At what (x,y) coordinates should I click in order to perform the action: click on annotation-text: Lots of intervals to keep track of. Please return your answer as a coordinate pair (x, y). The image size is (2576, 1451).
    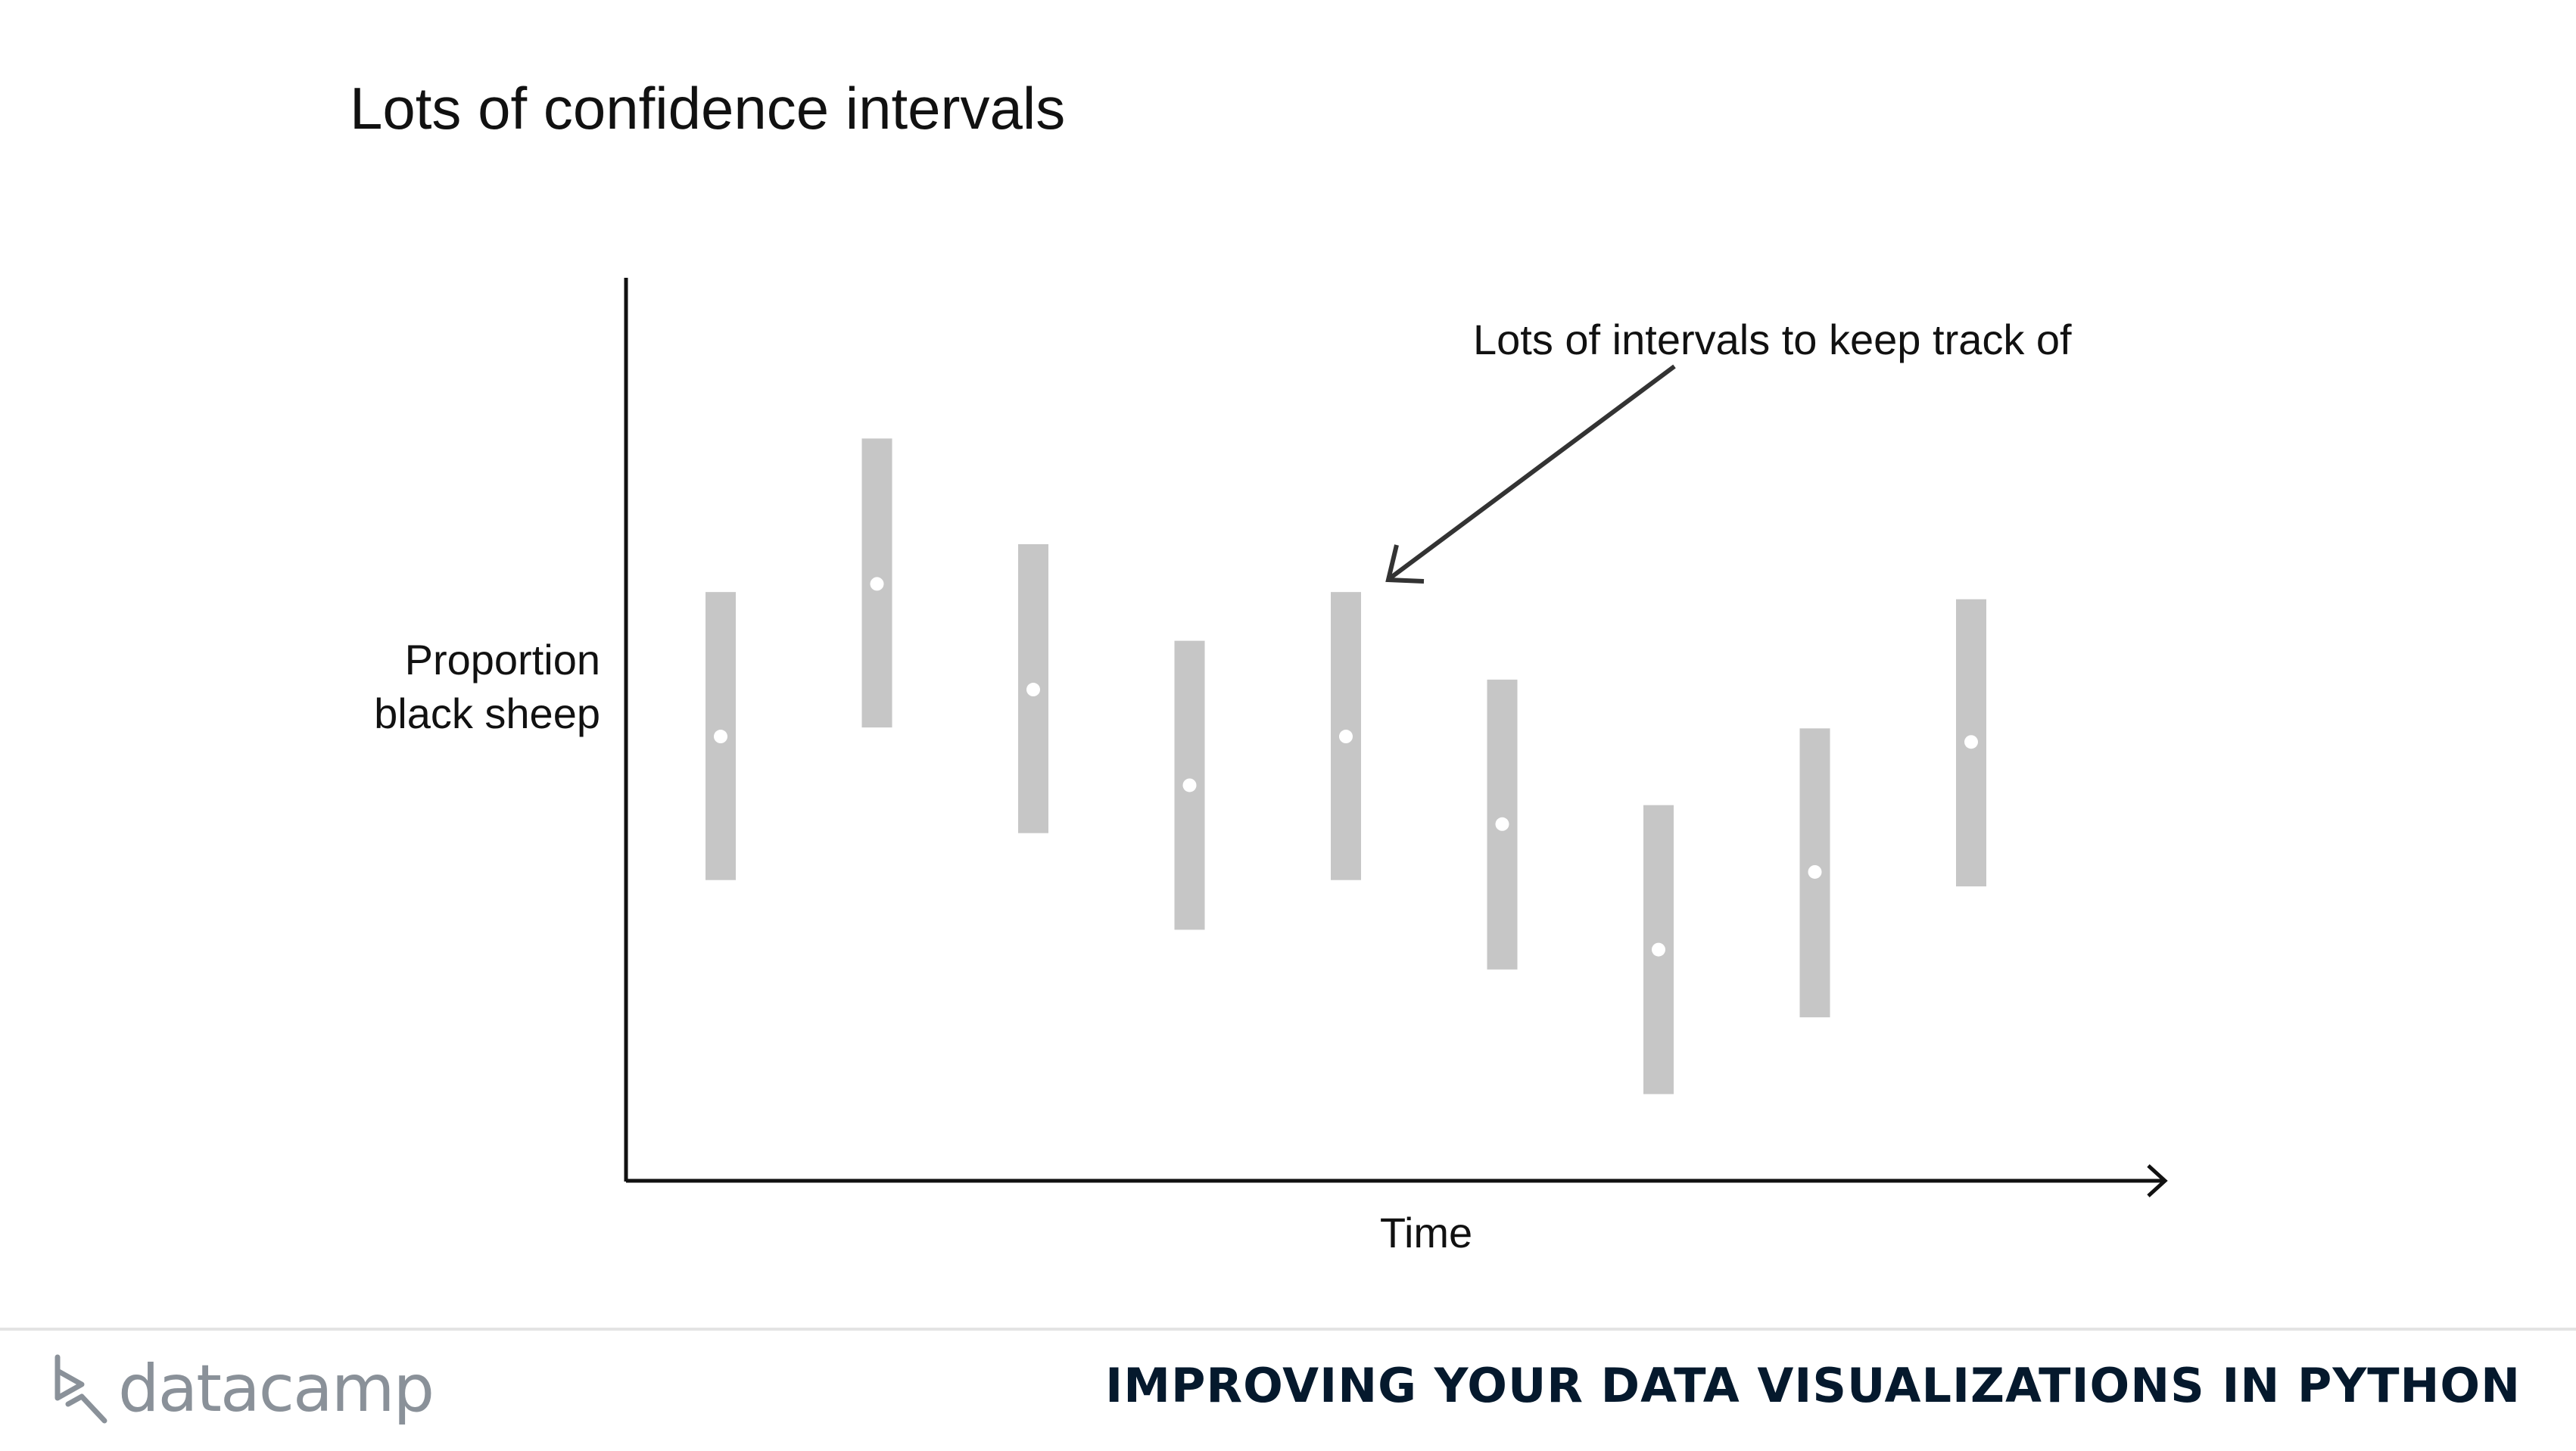
    Looking at the image, I should click on (1773, 339).